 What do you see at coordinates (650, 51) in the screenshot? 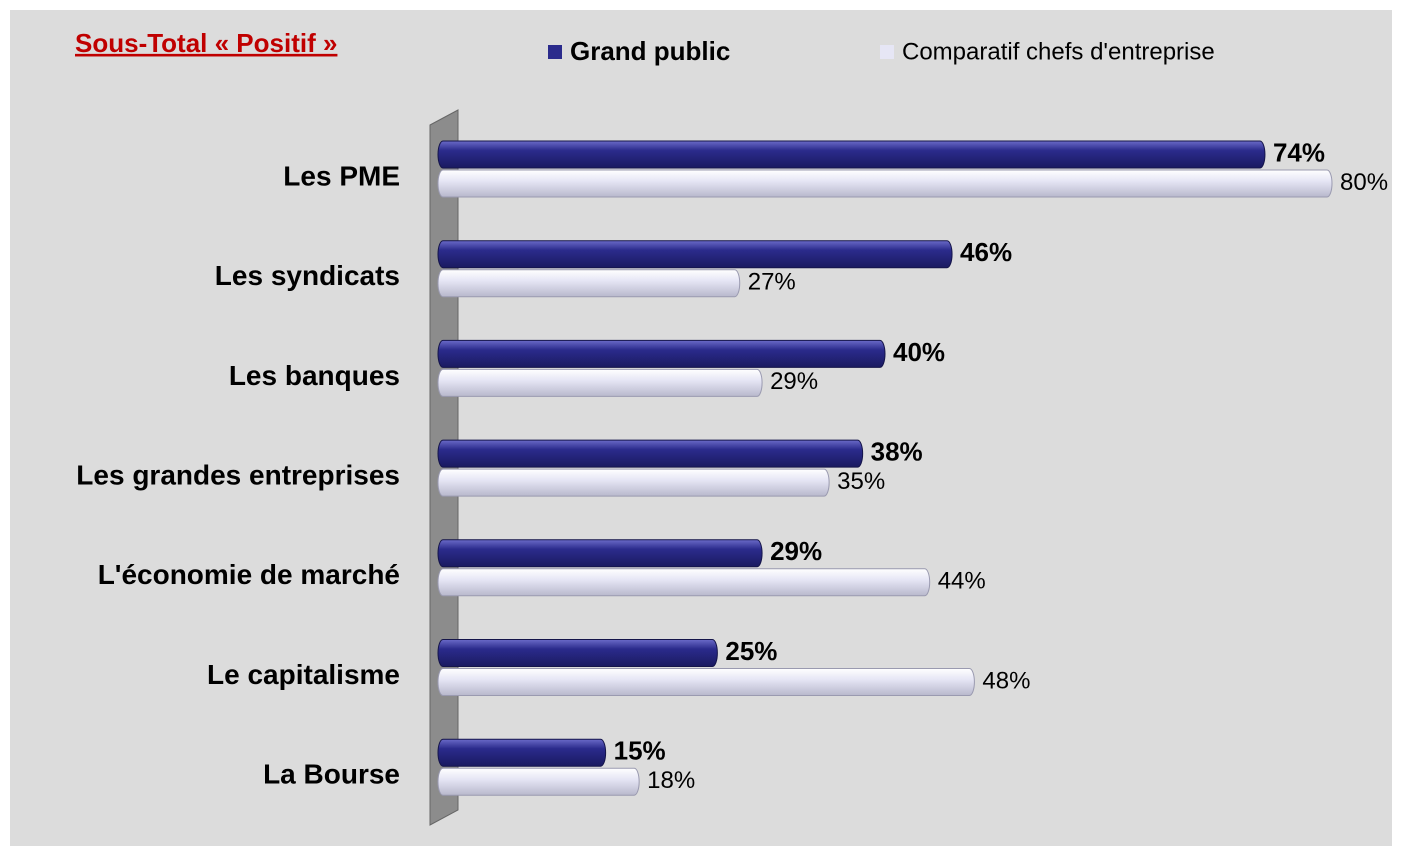
I see `legend-label: Grand public` at bounding box center [650, 51].